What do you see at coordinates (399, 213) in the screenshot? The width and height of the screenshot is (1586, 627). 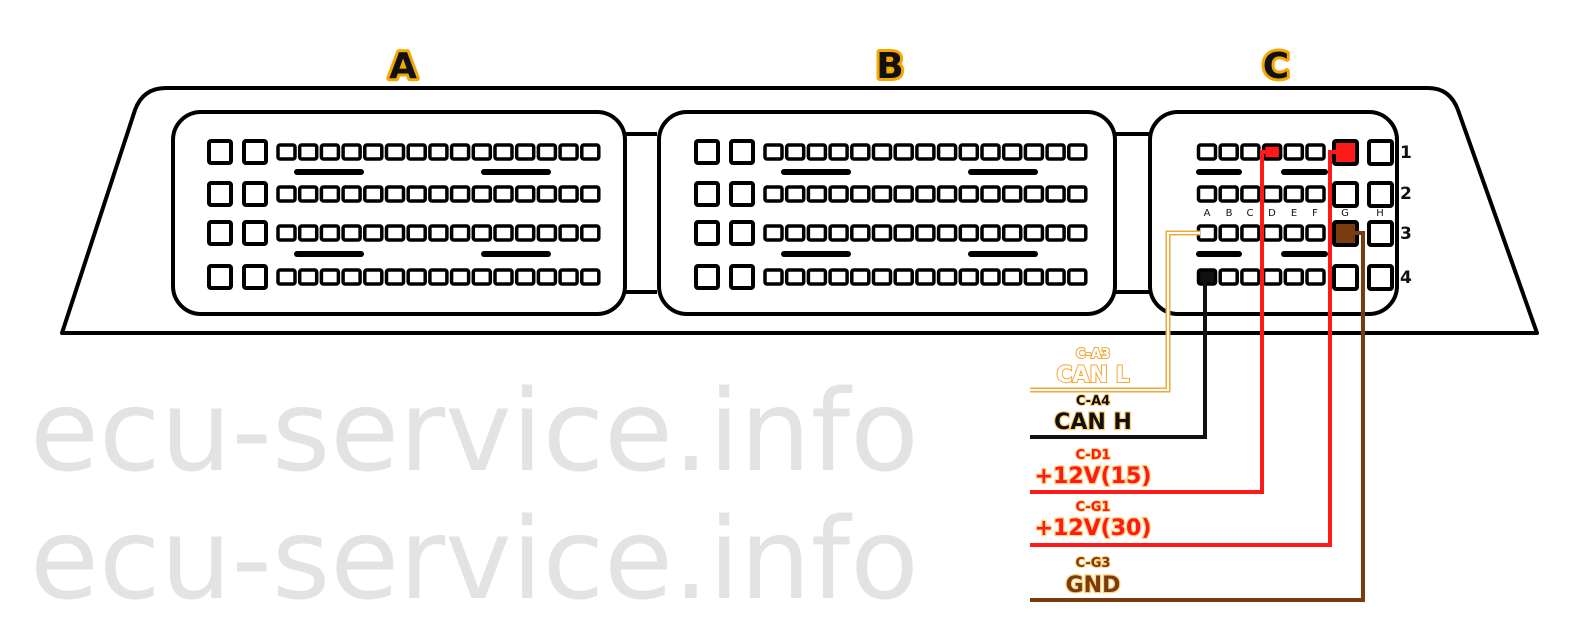 I see `connector-a-box` at bounding box center [399, 213].